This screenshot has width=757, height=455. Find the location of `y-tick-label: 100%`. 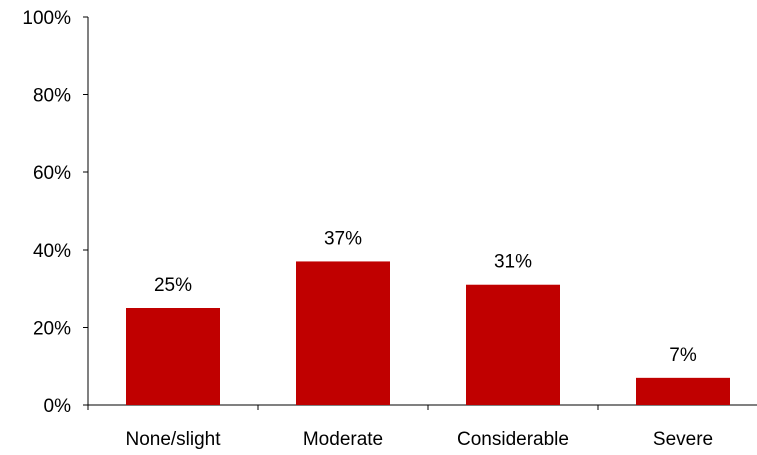

y-tick-label: 100% is located at coordinates (46, 18).